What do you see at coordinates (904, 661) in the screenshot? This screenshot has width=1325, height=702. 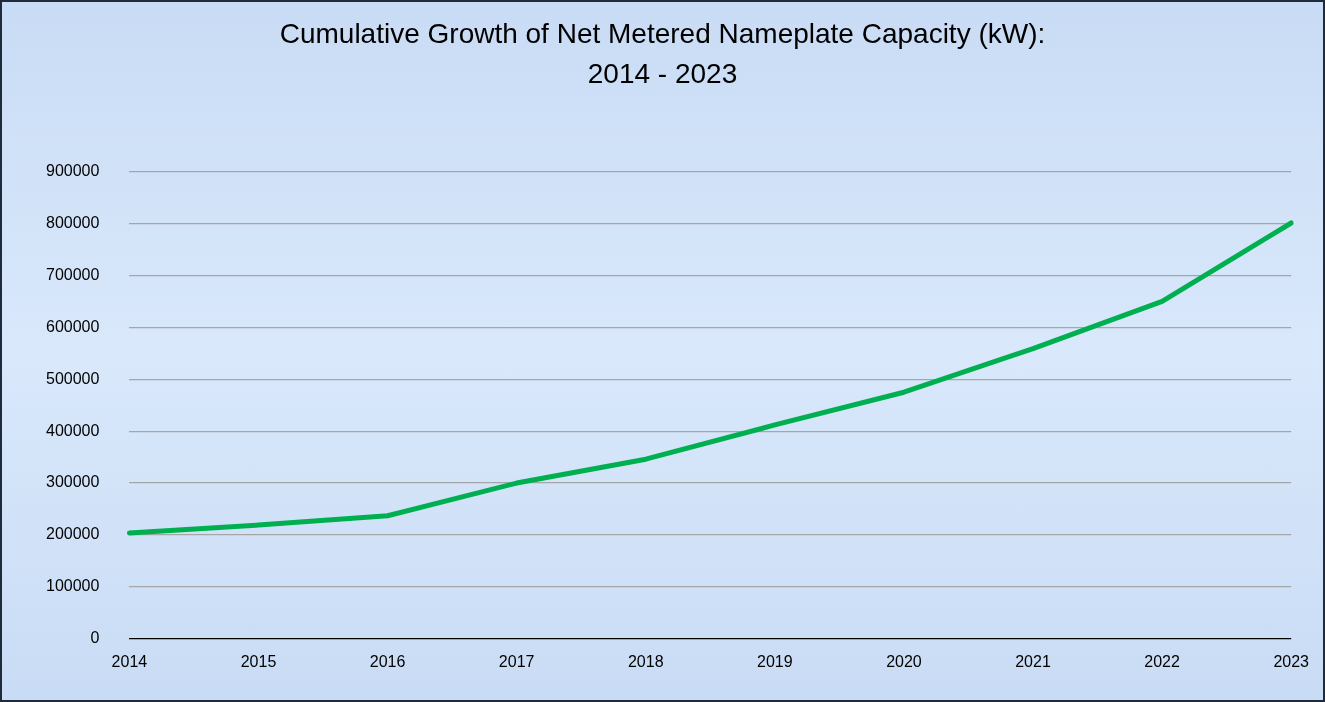 I see `x-tick-label: 2020` at bounding box center [904, 661].